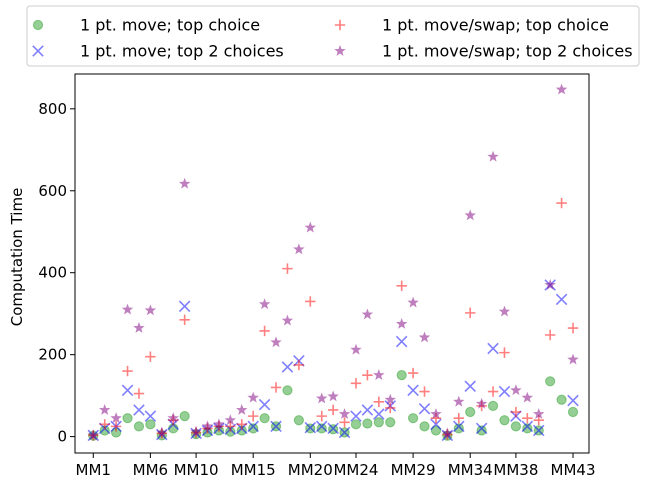 This screenshot has width=648, height=491. I want to click on legend-label: 1 pt. move/swap; top choice, so click(495, 25).